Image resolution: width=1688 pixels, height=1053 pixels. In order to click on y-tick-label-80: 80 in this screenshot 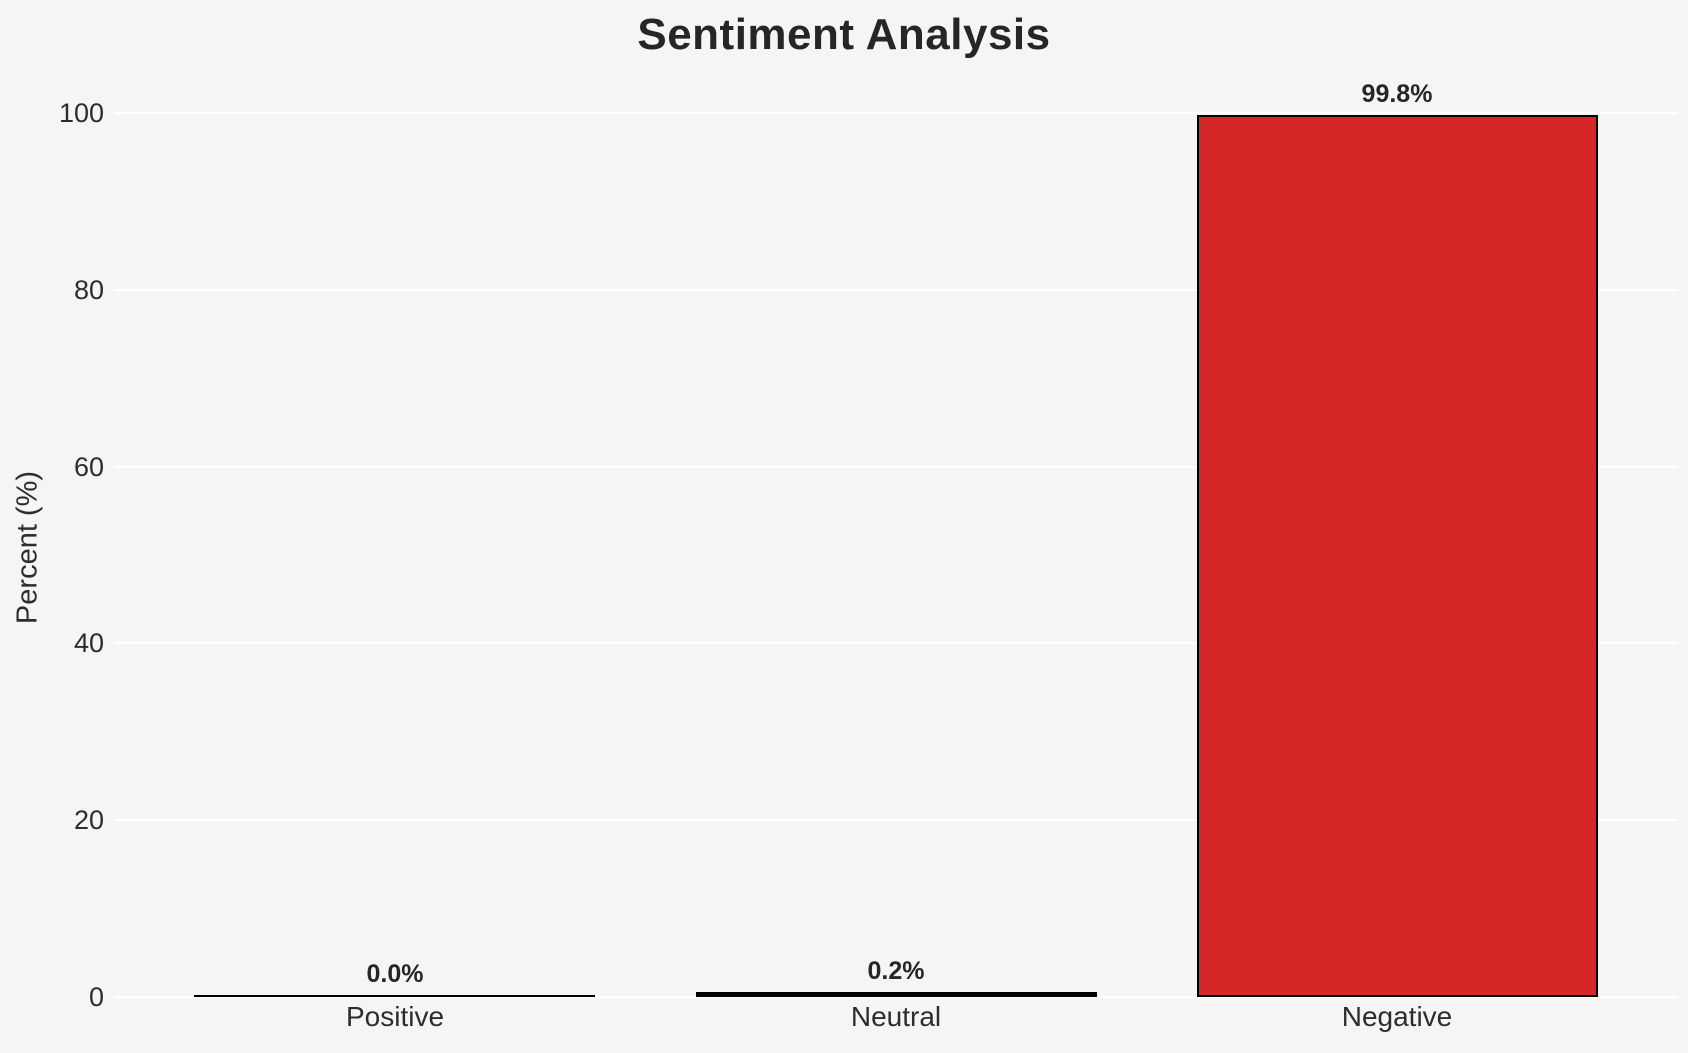, I will do `click(88, 290)`.